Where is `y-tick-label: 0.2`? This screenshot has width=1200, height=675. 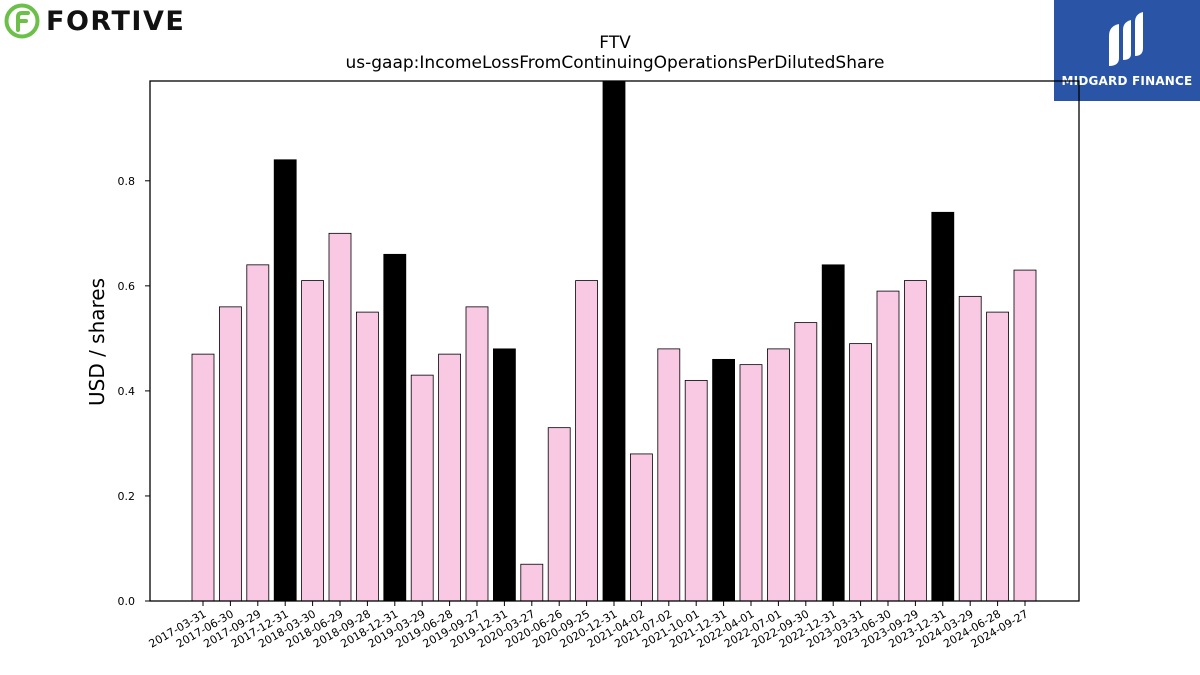
y-tick-label: 0.2 is located at coordinates (127, 496).